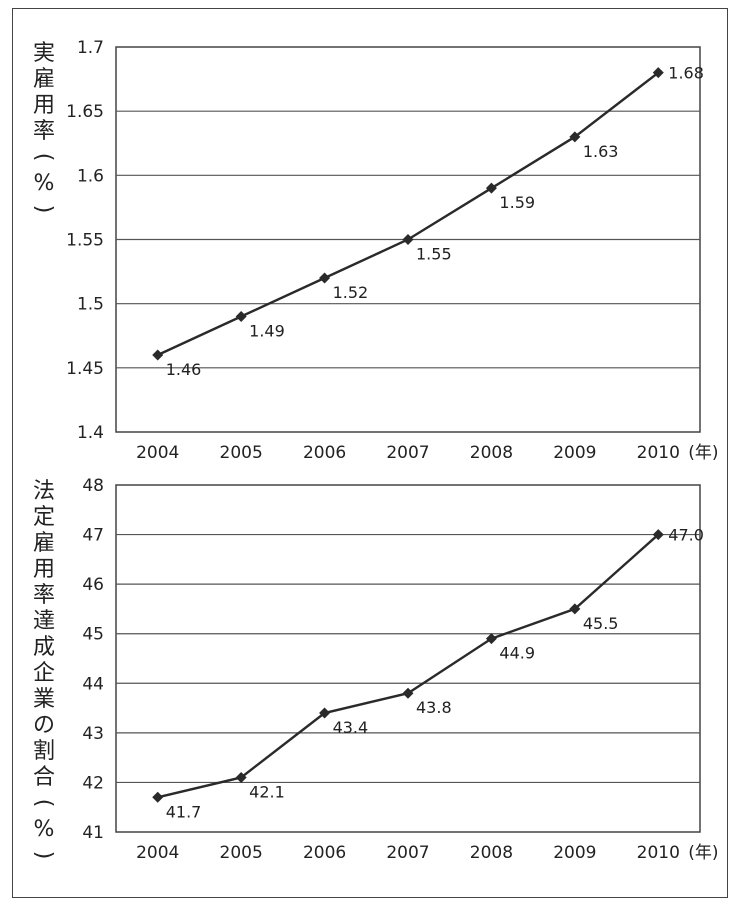 The height and width of the screenshot is (908, 740). Describe the element at coordinates (517, 653) in the screenshot. I see `data-label: 44.9` at that location.